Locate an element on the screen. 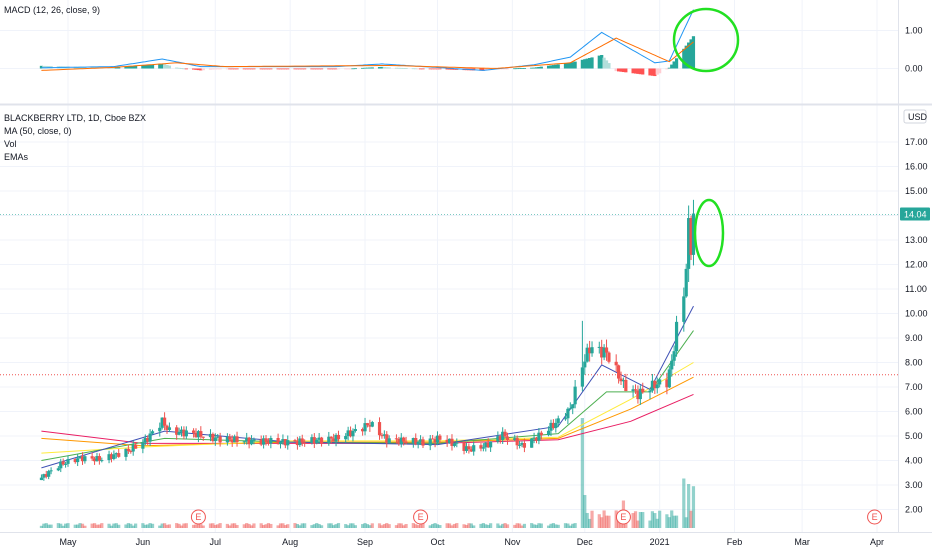 The height and width of the screenshot is (550, 932). currency-badge-bg is located at coordinates (915, 116).